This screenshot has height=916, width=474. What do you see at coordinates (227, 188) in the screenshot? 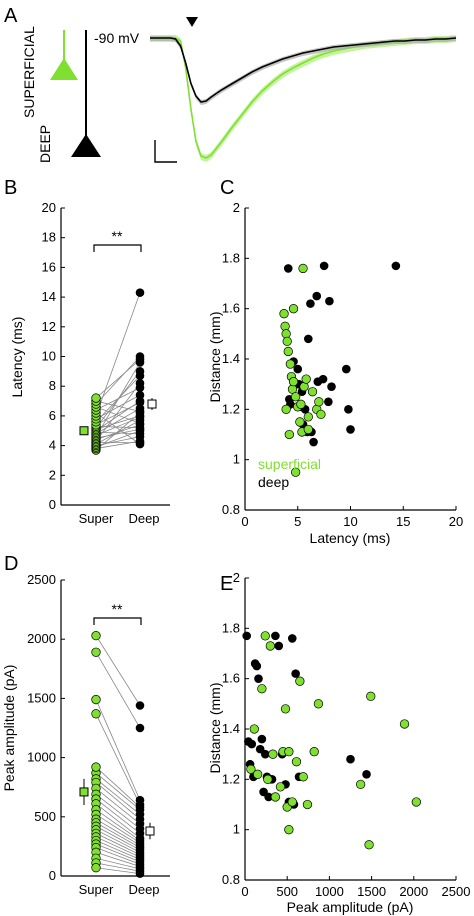
I see `panel-label-c: C` at bounding box center [227, 188].